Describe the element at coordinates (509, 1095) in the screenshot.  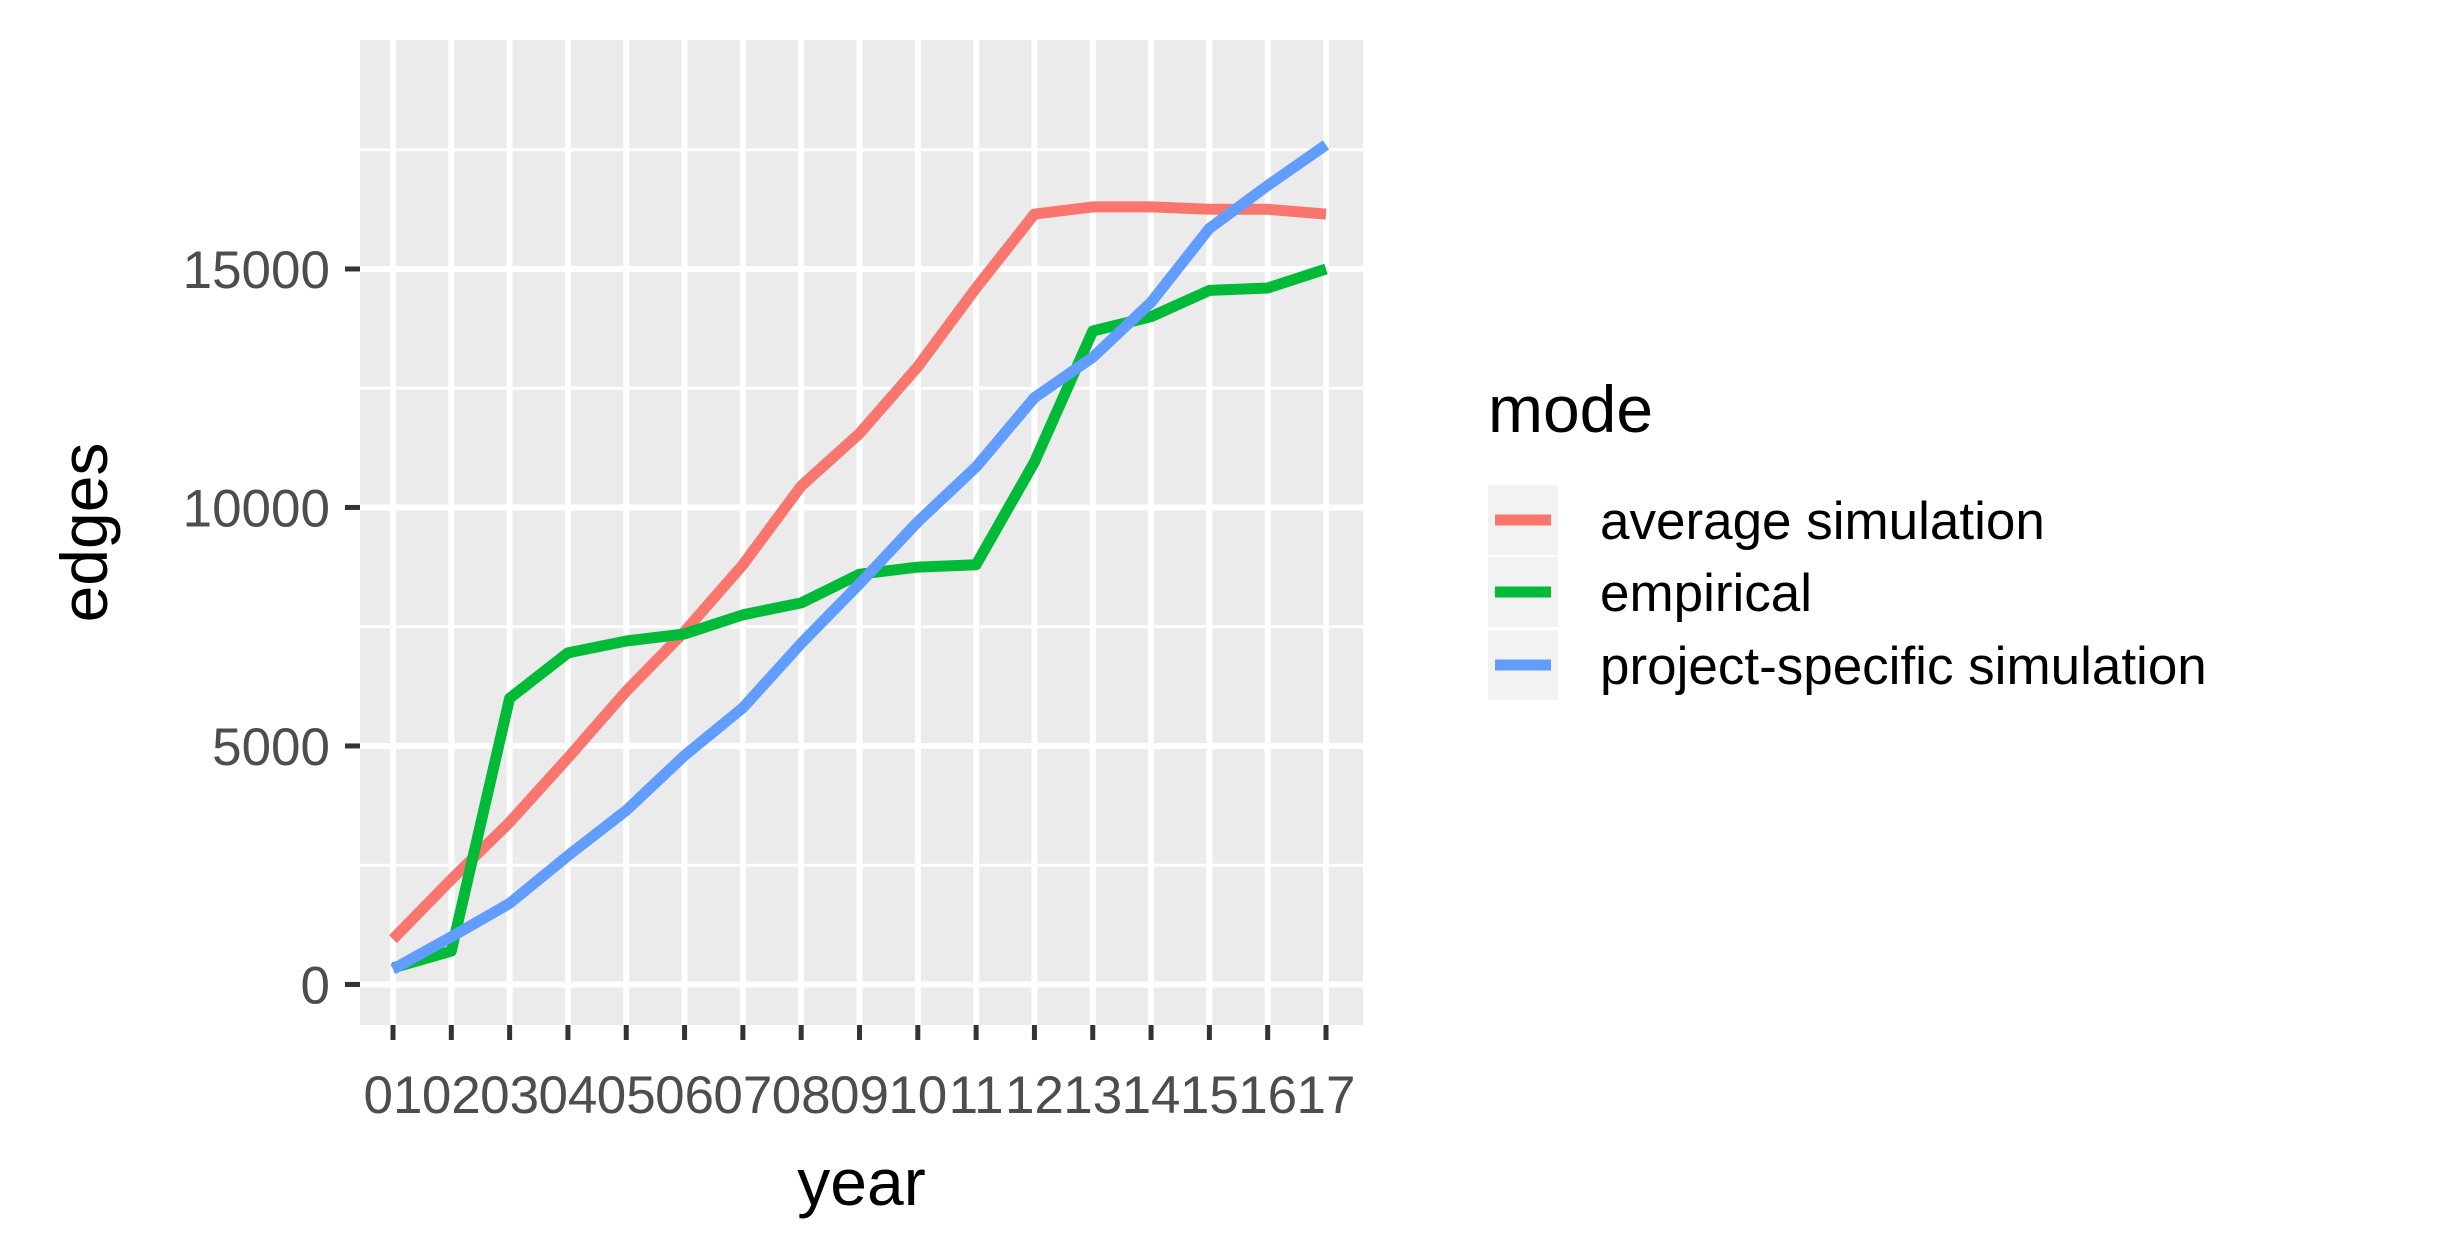
I see `x-tick-label: 03` at that location.